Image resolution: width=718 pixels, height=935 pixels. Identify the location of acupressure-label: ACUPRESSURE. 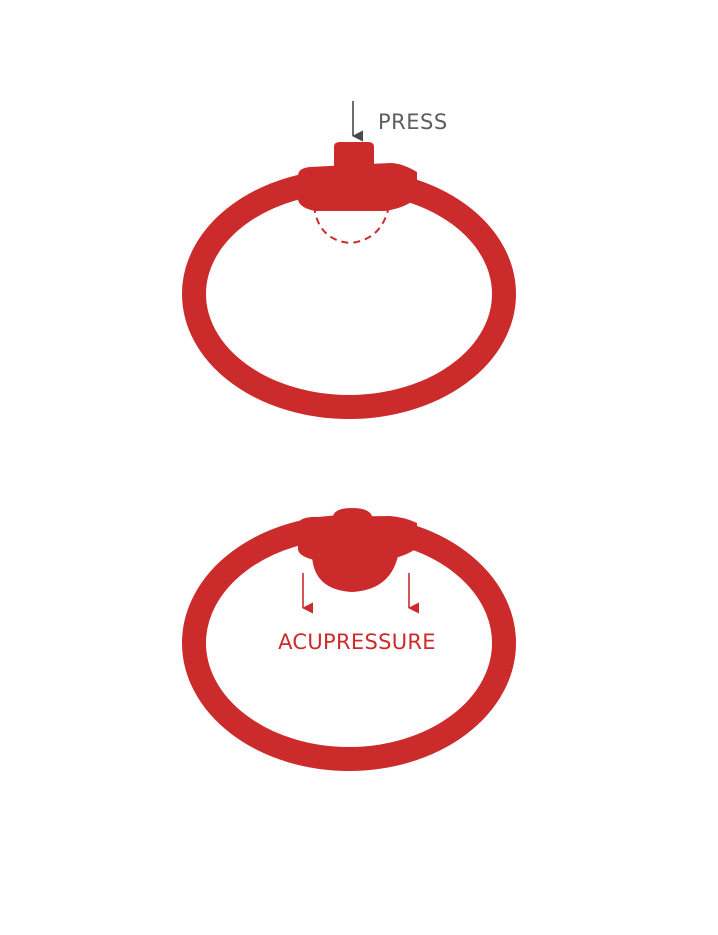
(357, 642).